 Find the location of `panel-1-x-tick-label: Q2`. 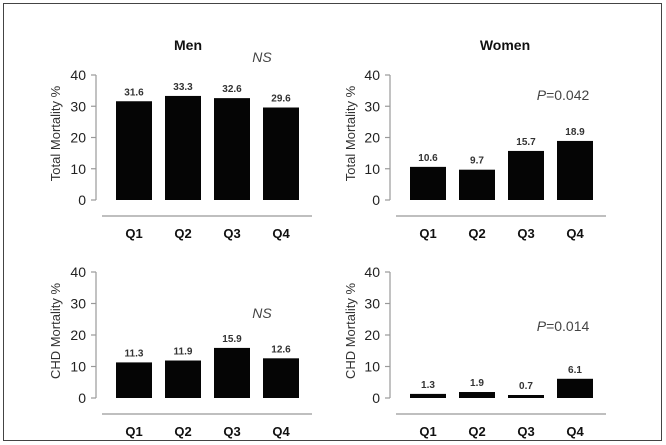

panel-1-x-tick-label: Q2 is located at coordinates (182, 233).